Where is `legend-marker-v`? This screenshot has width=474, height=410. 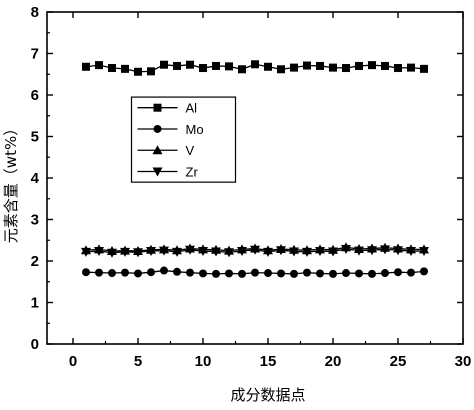 legend-marker-v is located at coordinates (157, 150).